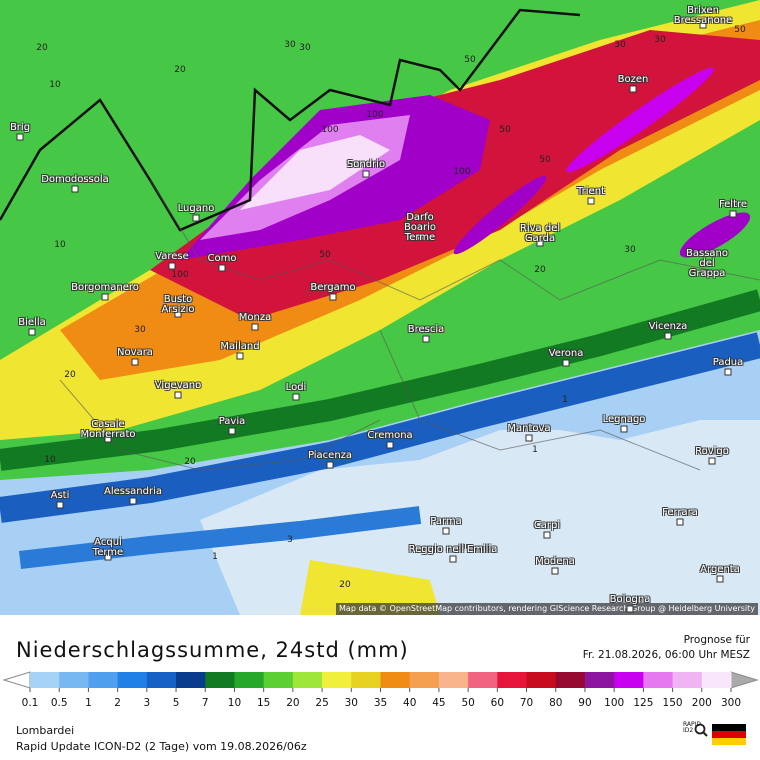 This screenshot has width=760, height=760. I want to click on city-label: Bologna, so click(630, 599).